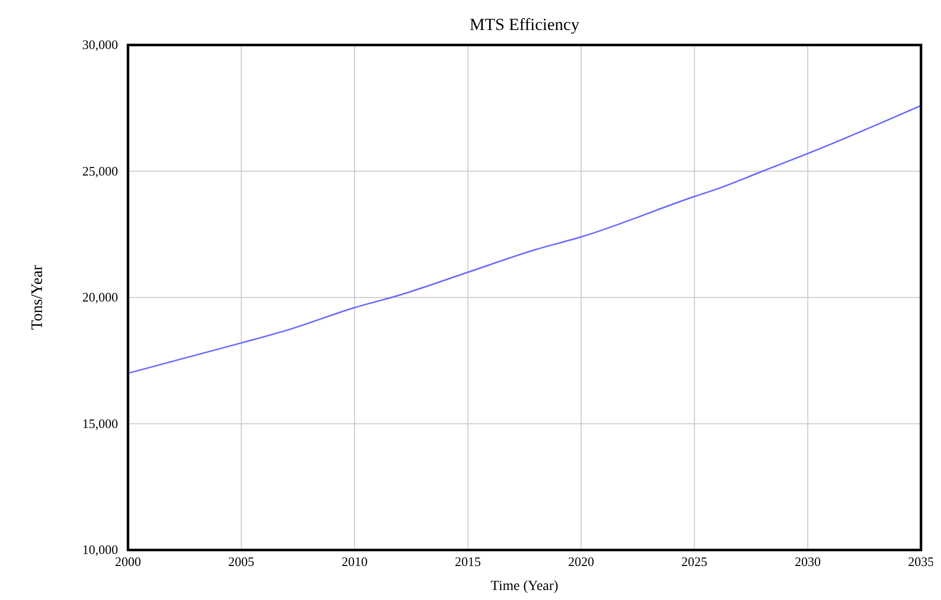 This screenshot has width=941, height=600. I want to click on x-tick-label: 2020, so click(581, 561).